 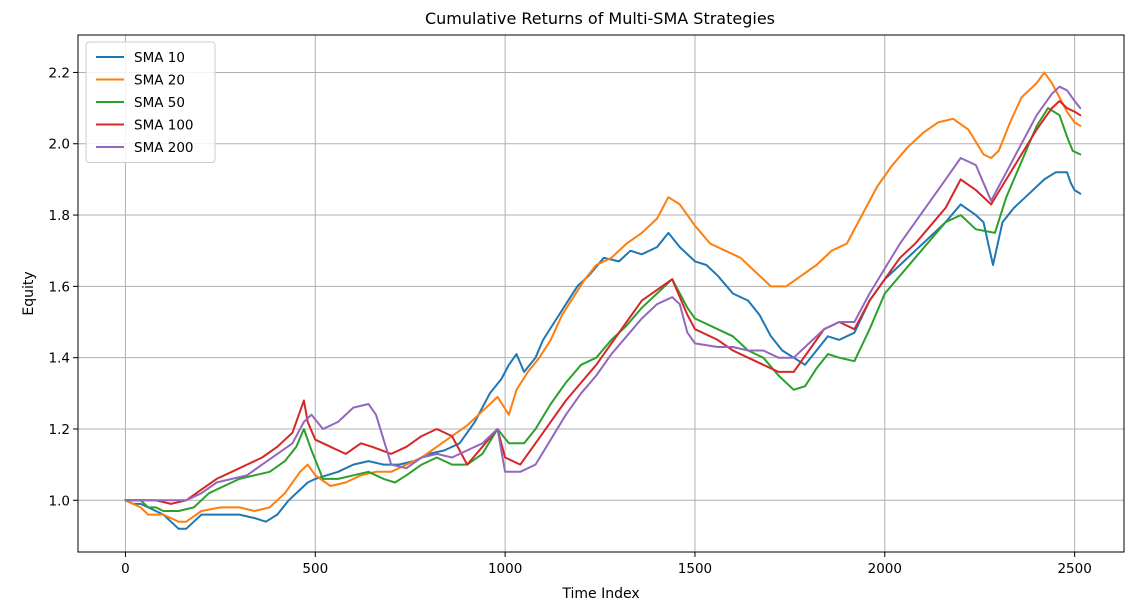 I want to click on y-tick-label: 2.0, so click(x=59, y=145).